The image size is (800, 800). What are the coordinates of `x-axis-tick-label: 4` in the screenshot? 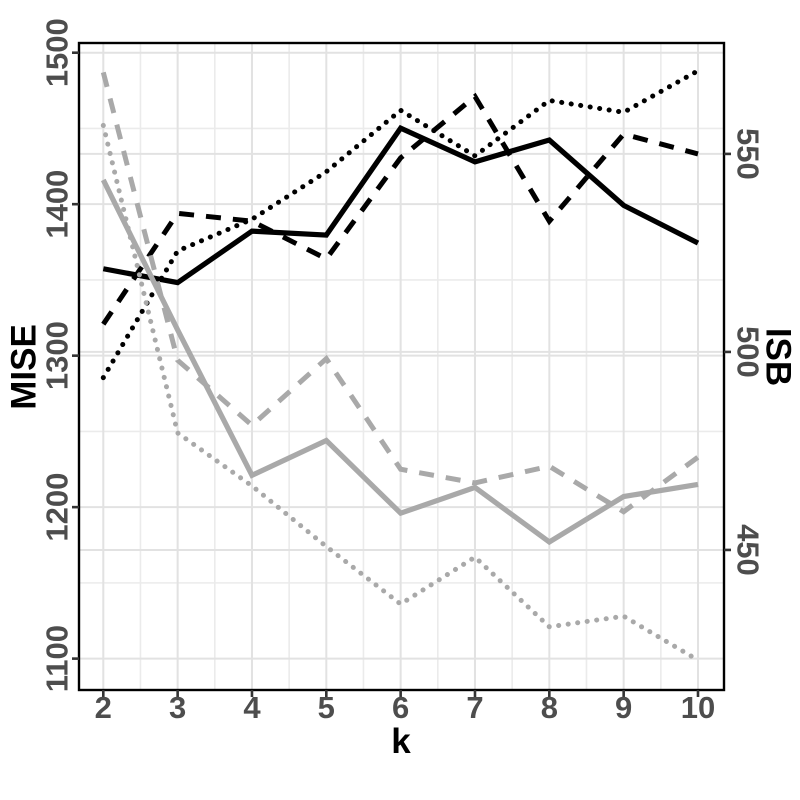 It's located at (252, 707).